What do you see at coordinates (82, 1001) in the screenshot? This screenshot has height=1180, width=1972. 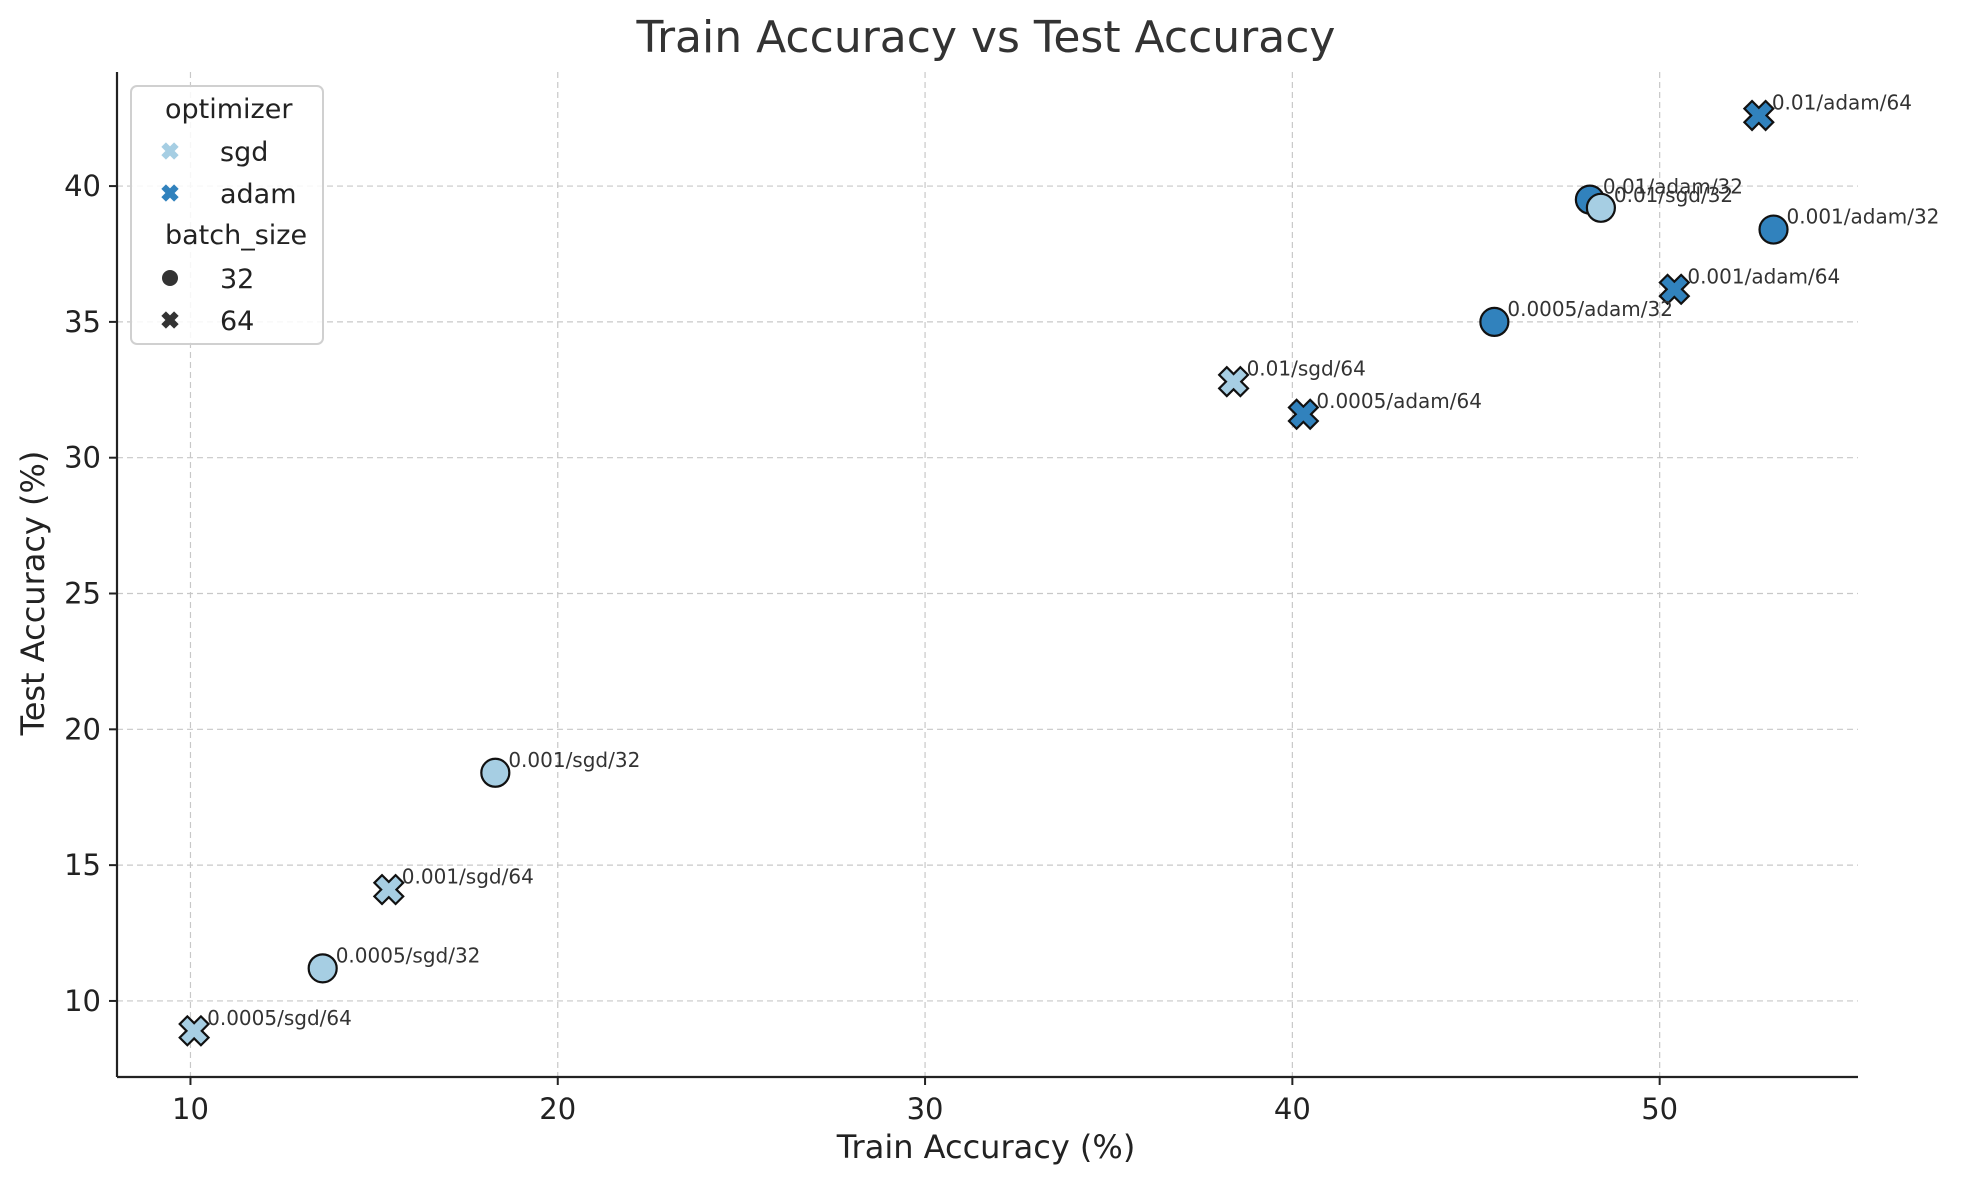 I see `y-tick-label: 10` at bounding box center [82, 1001].